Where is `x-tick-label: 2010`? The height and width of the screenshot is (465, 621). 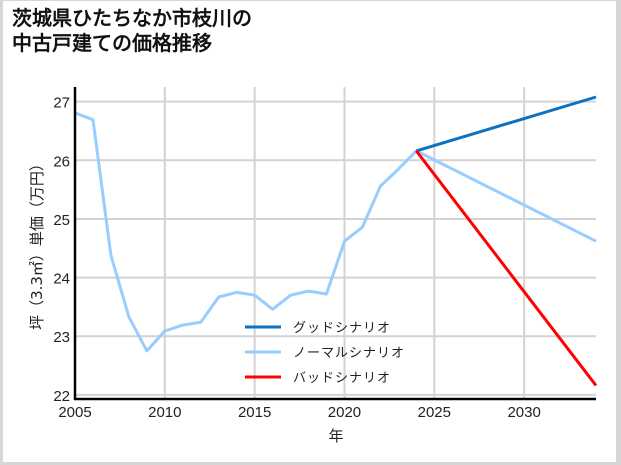 x-tick-label: 2010 is located at coordinates (164, 412).